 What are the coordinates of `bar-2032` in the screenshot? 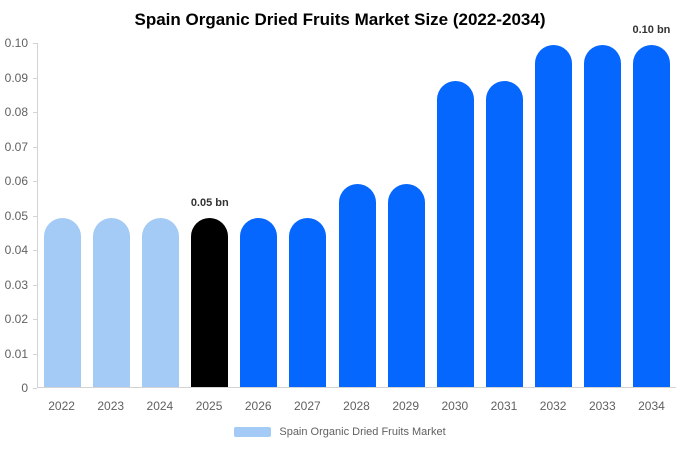 It's located at (553, 215).